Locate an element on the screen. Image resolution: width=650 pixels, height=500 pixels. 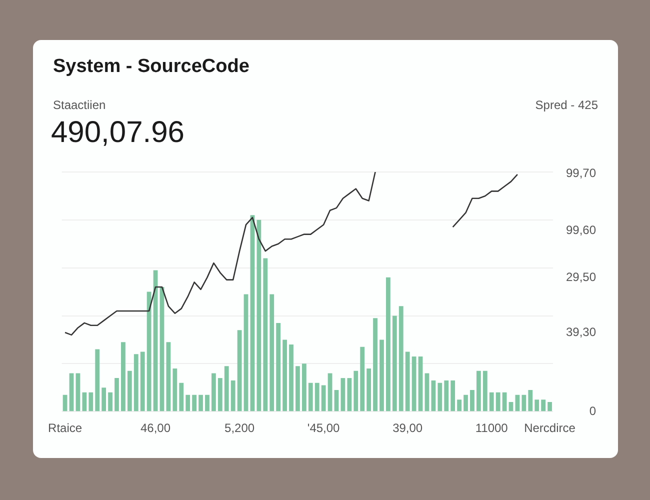
text: 99,70 is located at coordinates (581, 173).